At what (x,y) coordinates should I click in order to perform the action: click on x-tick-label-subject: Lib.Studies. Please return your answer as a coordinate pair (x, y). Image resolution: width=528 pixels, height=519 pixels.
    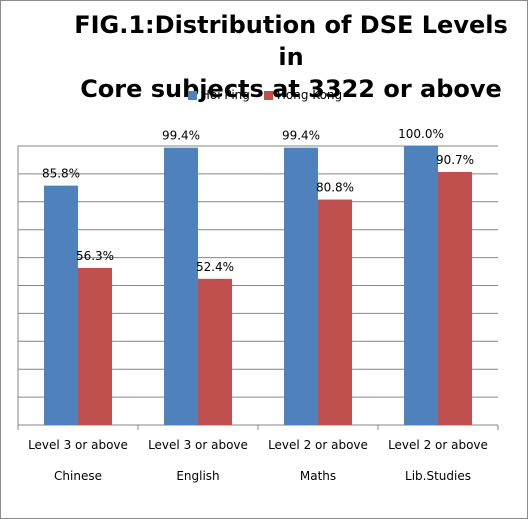
    Looking at the image, I should click on (438, 476).